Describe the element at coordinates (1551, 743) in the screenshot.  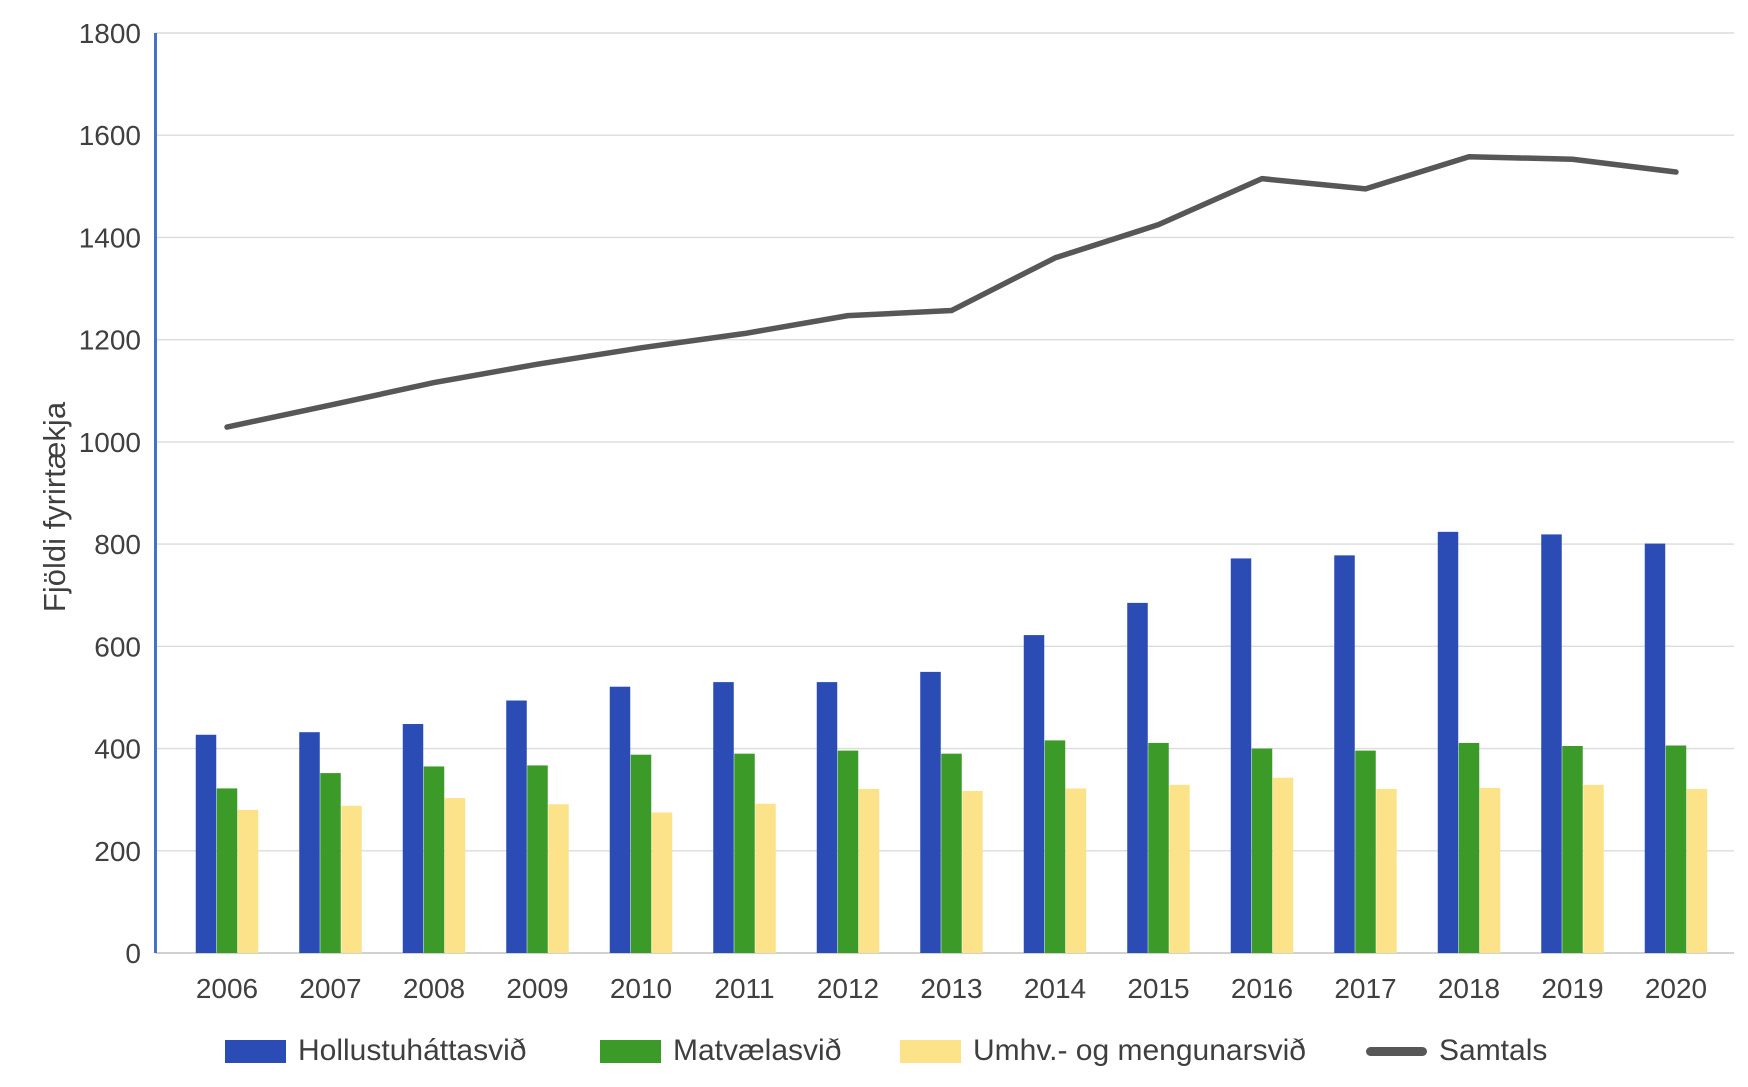
I see `bar-hollustuhattasvid-2019` at that location.